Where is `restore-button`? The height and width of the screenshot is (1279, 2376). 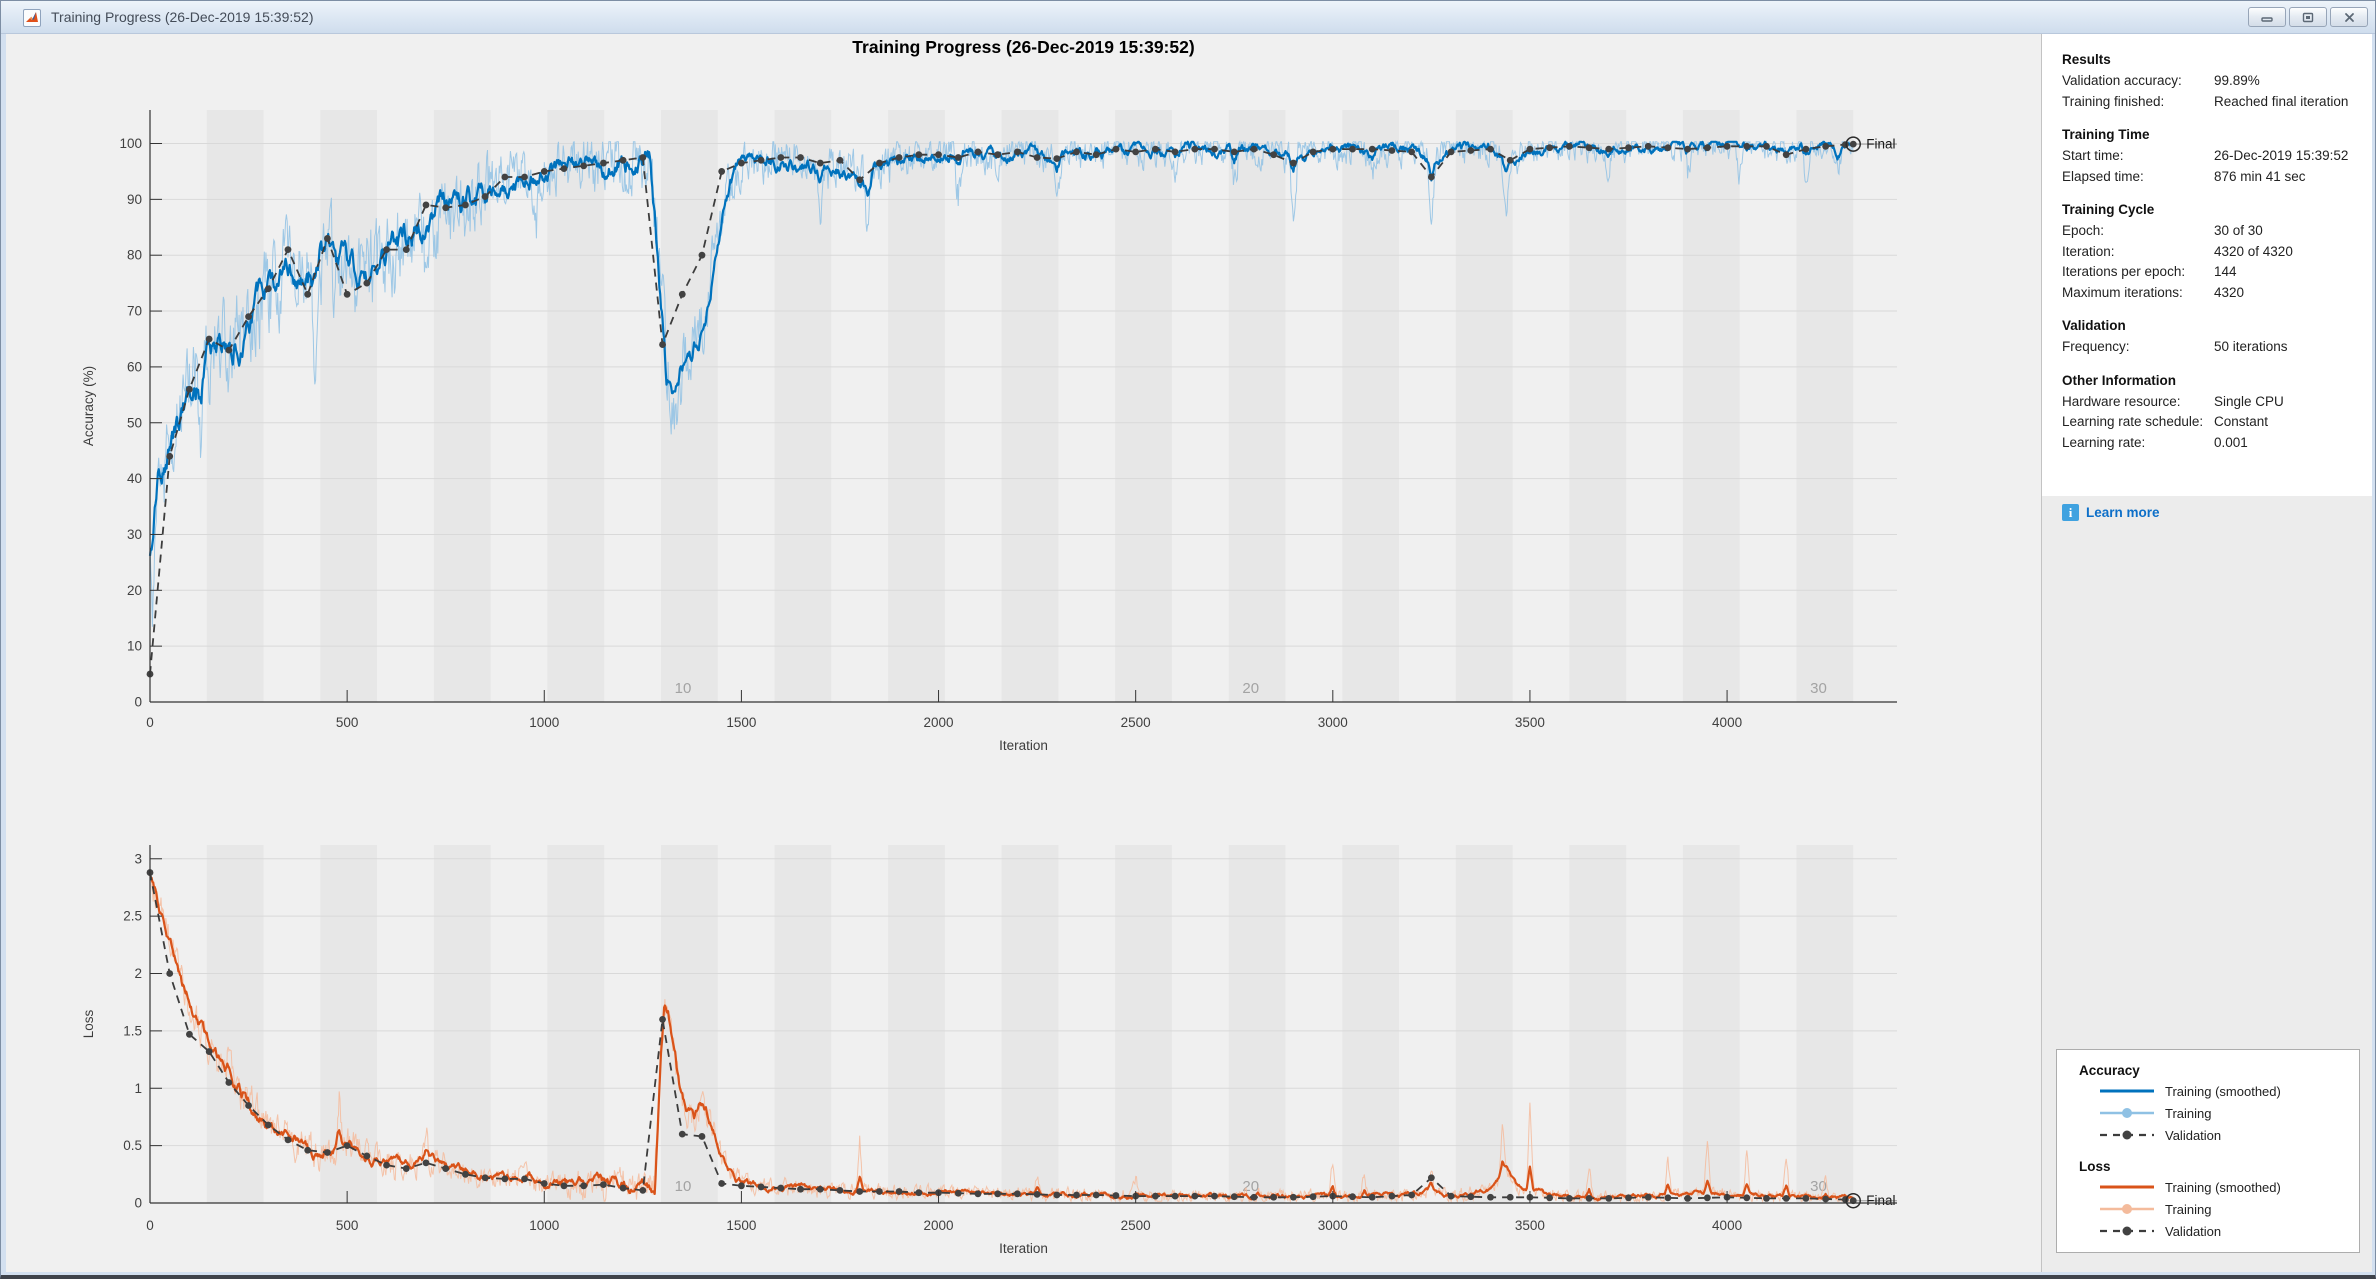
restore-button is located at coordinates (2308, 17).